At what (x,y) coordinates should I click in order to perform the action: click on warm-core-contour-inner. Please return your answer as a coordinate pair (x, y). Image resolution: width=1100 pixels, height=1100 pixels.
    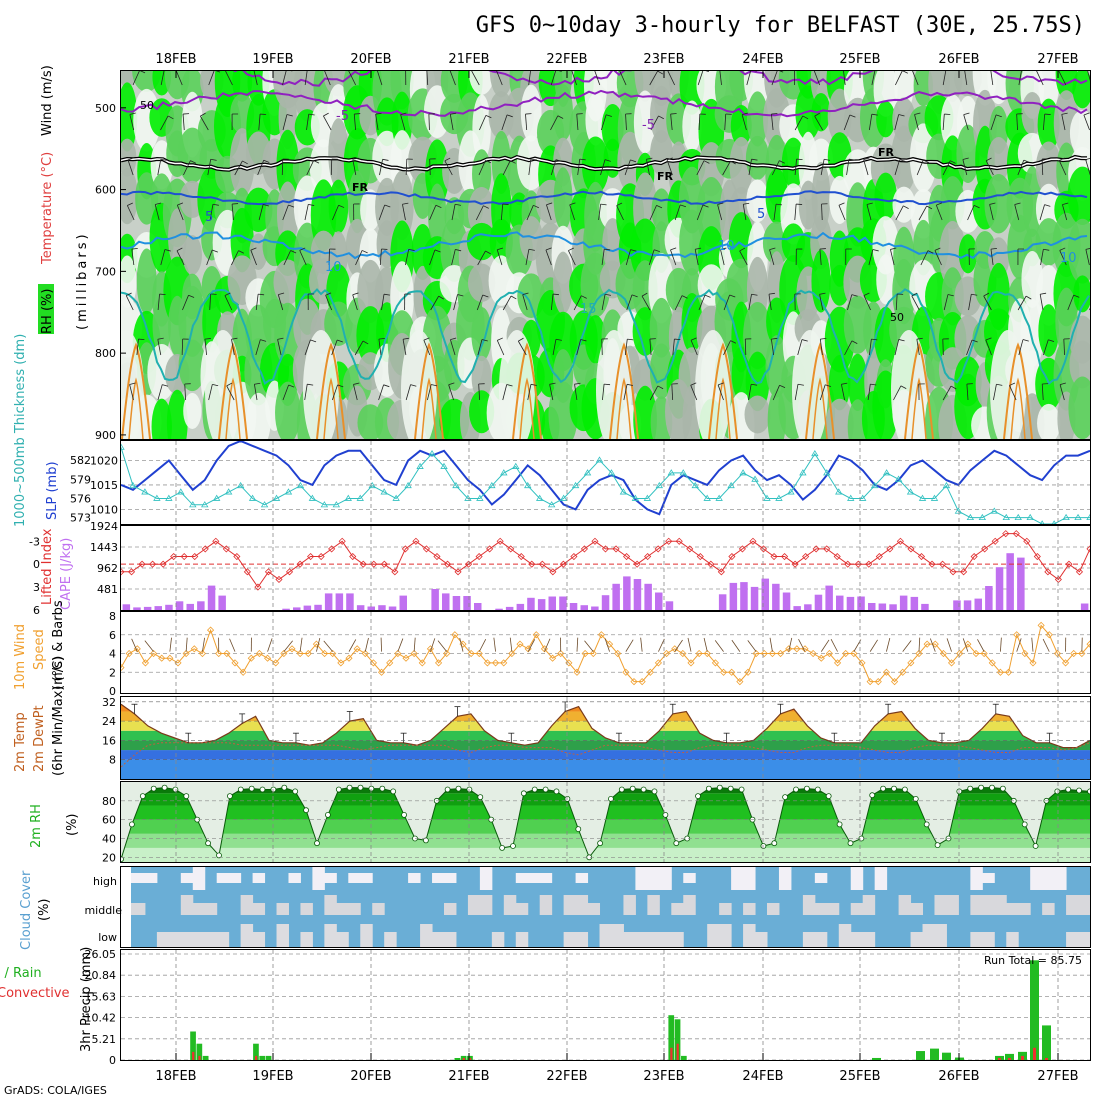
    Looking at the image, I should click on (136, 408).